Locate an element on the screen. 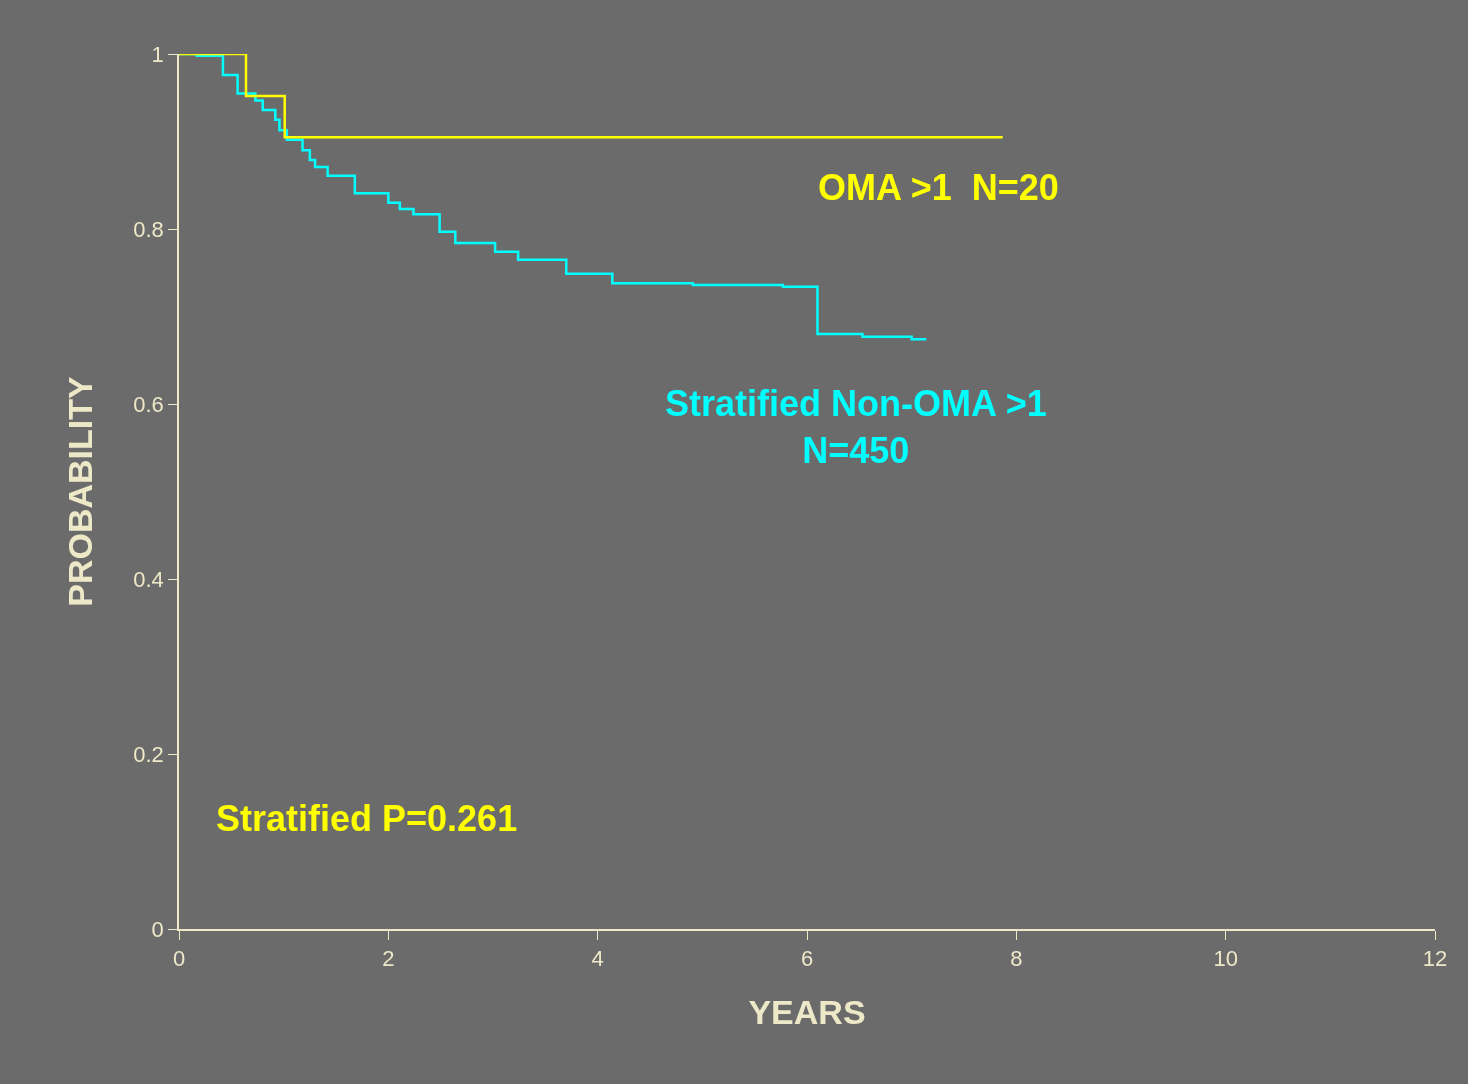  series-label: OMA >1 N=20 is located at coordinates (938, 187).